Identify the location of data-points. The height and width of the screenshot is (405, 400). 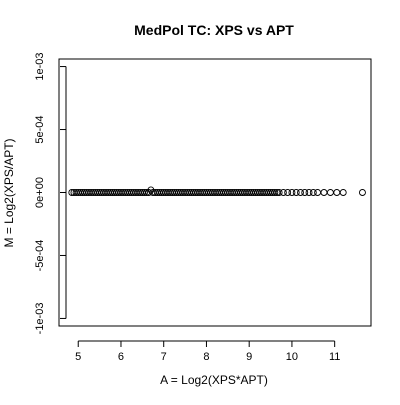
(217, 191).